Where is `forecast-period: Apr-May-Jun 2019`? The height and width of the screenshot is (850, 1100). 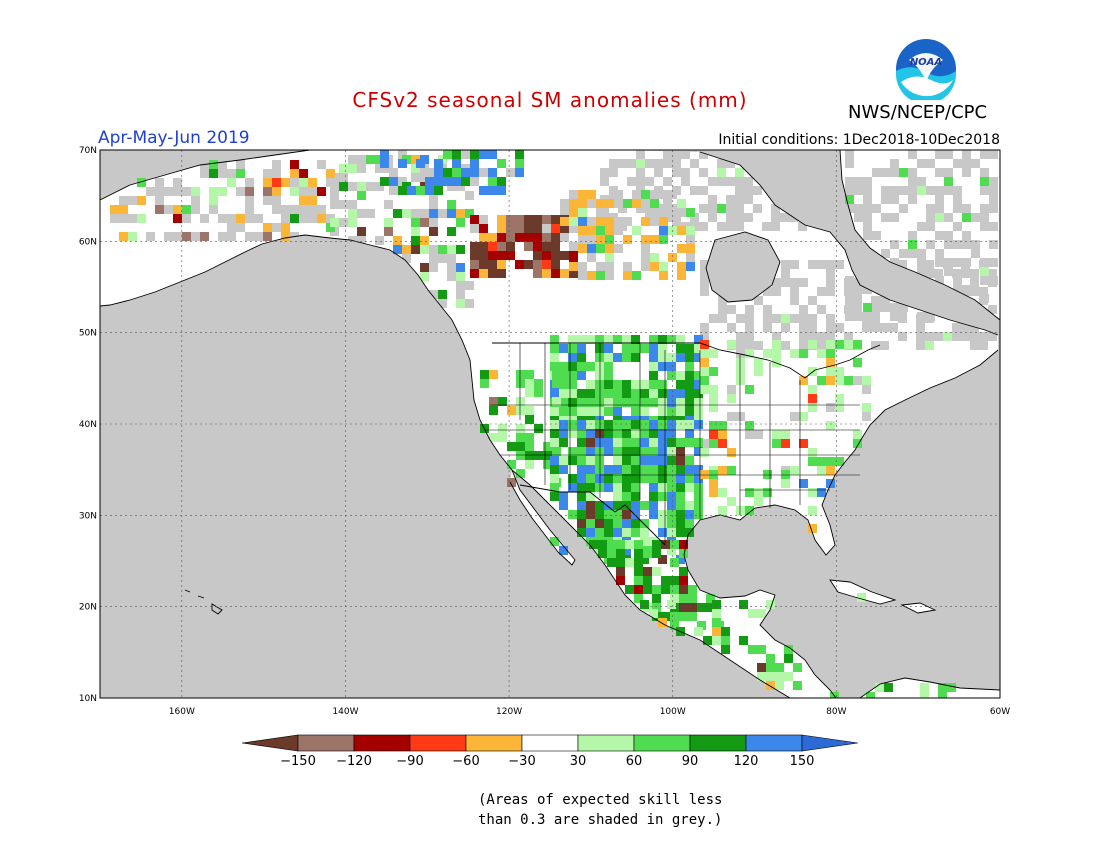 forecast-period: Apr-May-Jun 2019 is located at coordinates (174, 138).